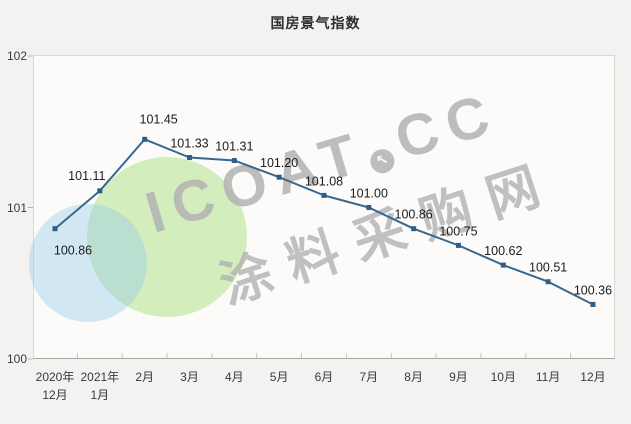 The height and width of the screenshot is (424, 631). I want to click on x-axis-label-line: 4月, so click(234, 377).